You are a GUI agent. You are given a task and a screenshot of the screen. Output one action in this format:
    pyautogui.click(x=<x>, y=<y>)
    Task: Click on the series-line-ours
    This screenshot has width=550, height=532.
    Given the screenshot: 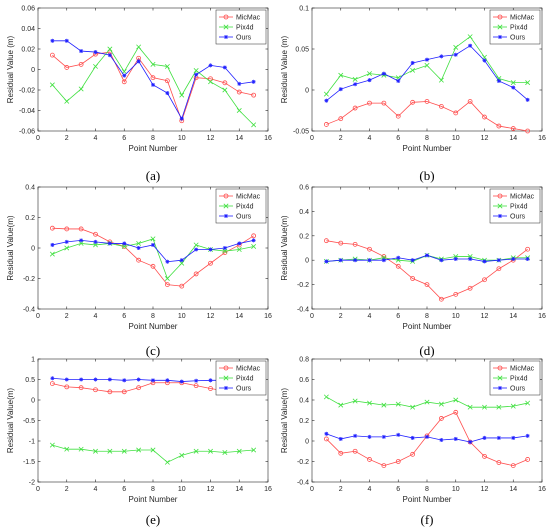 What is the action you would take?
    pyautogui.click(x=427, y=73)
    